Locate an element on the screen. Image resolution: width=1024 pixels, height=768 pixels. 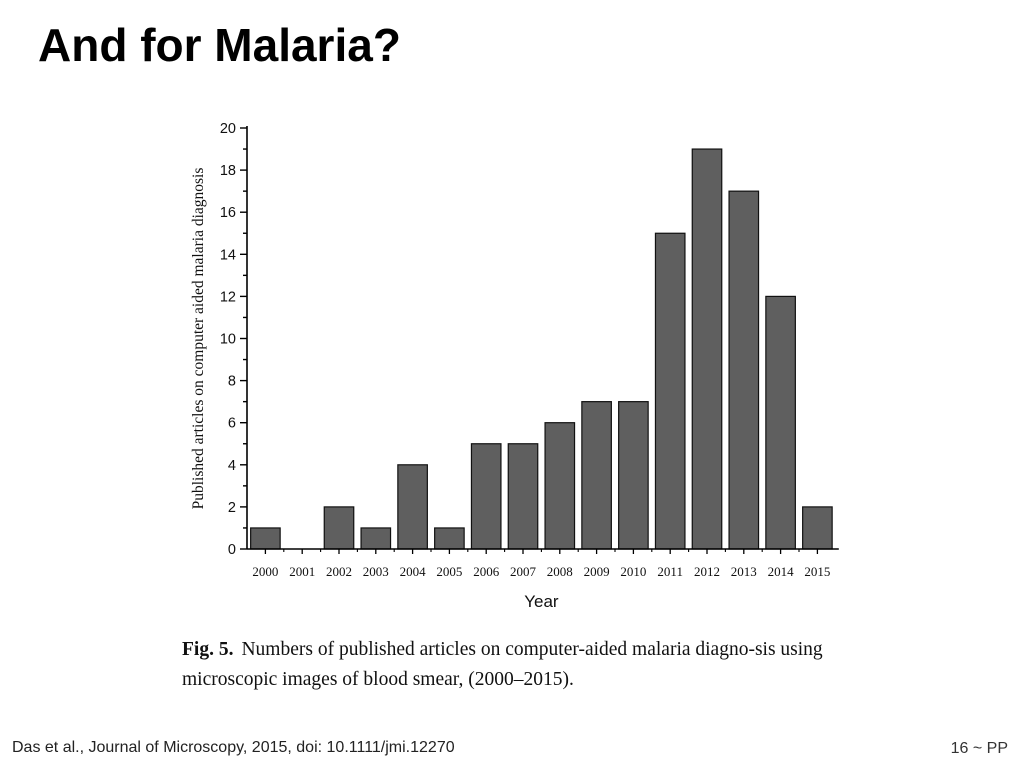
x-tick-label: 2012 is located at coordinates (707, 571).